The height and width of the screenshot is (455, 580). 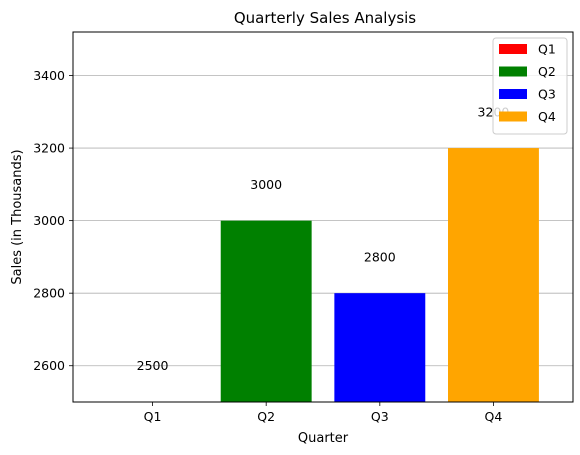 I want to click on y-tick-label: 3200, so click(x=49, y=148).